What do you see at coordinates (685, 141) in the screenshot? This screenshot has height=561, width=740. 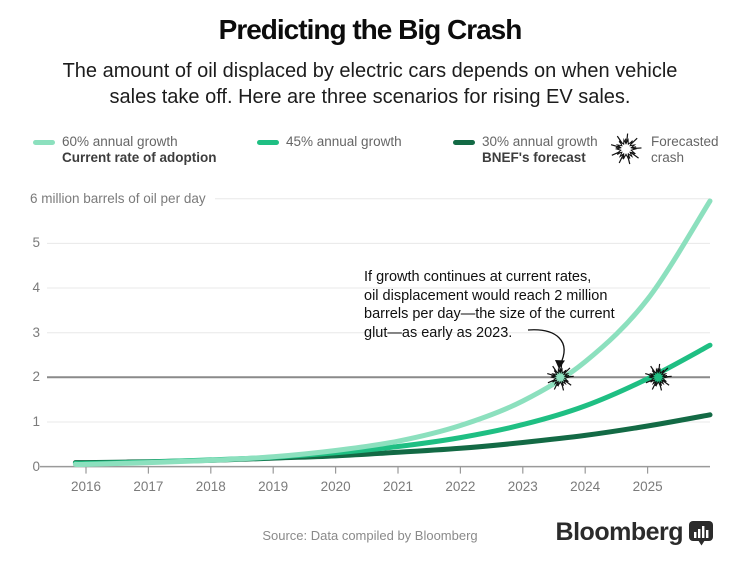 I see `legend-label-crash-1: Forecasted` at bounding box center [685, 141].